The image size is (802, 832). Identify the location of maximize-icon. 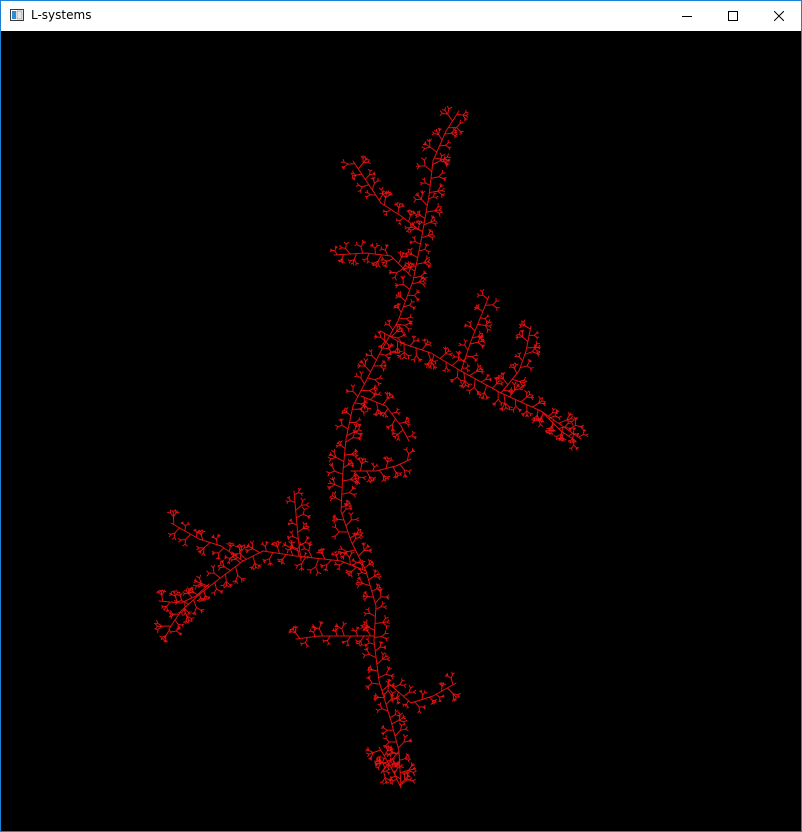
(733, 16).